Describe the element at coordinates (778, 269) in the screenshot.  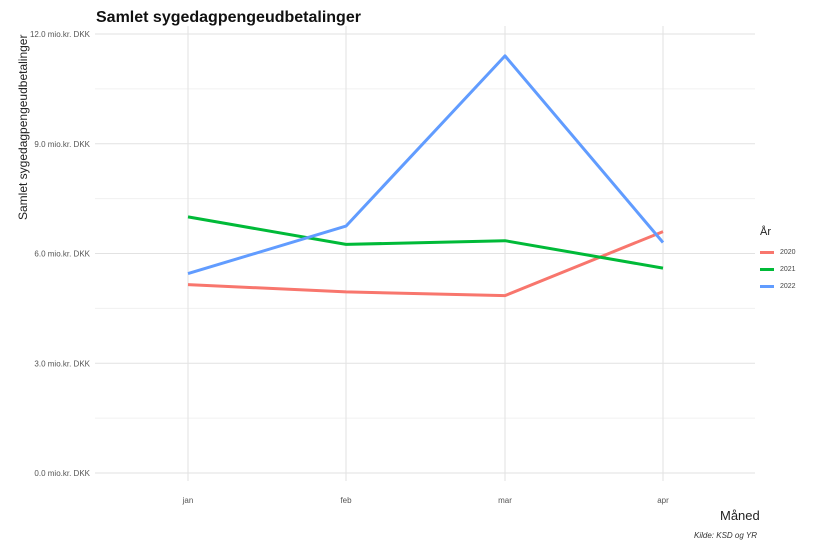
I see `legend-item-2021: 2021` at that location.